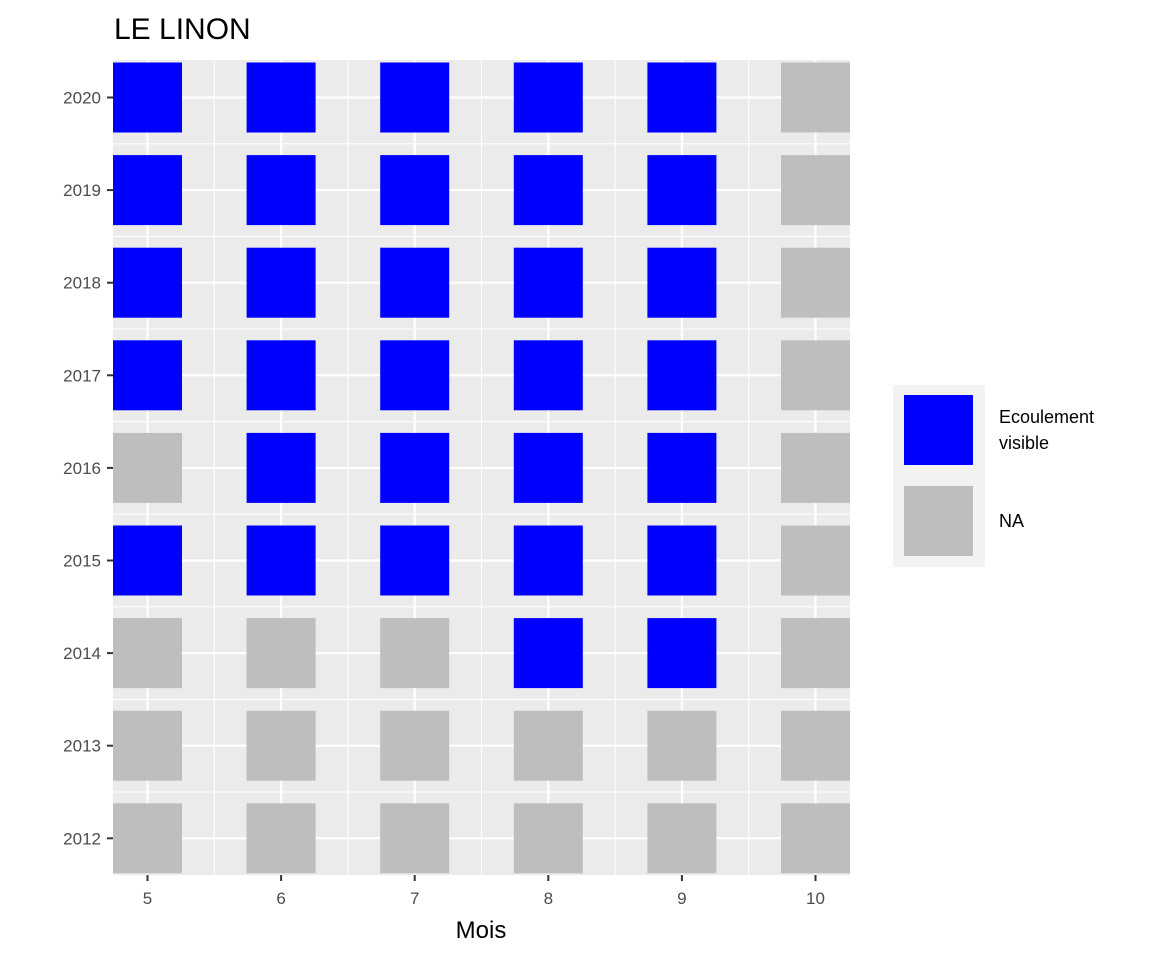 Image resolution: width=1152 pixels, height=960 pixels. I want to click on y-tick-label: 2018, so click(82, 283).